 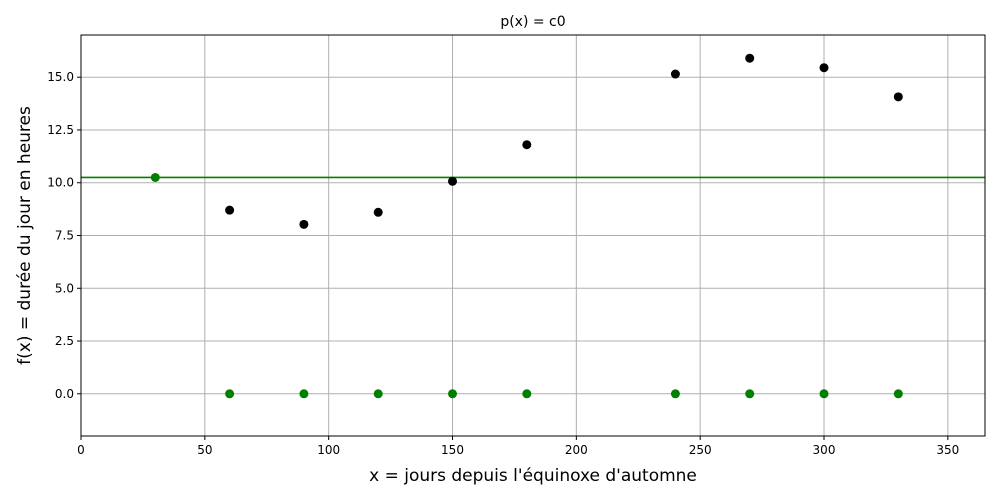 What do you see at coordinates (947, 450) in the screenshot?
I see `x-tick-label: 350` at bounding box center [947, 450].